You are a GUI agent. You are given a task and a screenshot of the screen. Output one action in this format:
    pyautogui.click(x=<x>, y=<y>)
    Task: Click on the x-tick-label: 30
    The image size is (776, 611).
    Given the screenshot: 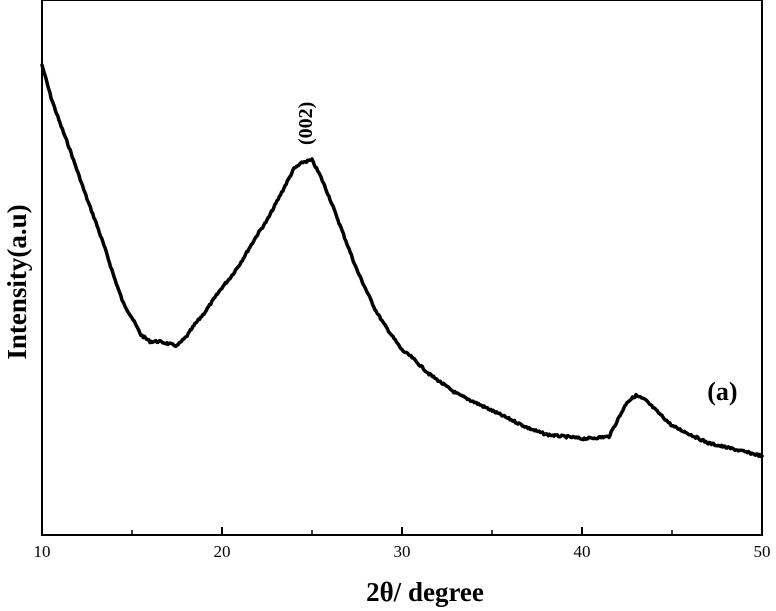 What is the action you would take?
    pyautogui.click(x=402, y=551)
    